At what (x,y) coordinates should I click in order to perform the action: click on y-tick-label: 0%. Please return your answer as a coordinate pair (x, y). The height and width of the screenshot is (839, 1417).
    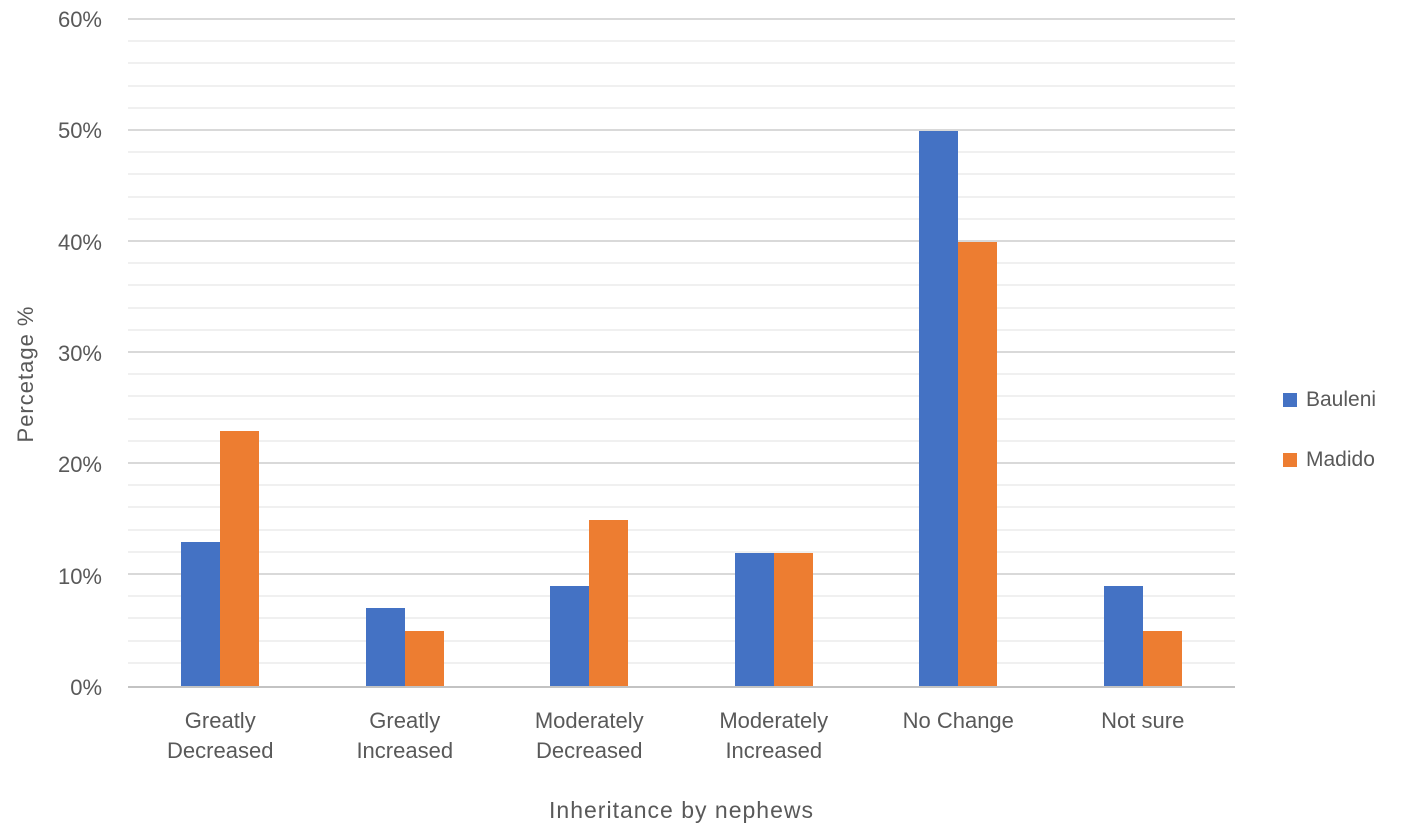
    Looking at the image, I should click on (86, 687).